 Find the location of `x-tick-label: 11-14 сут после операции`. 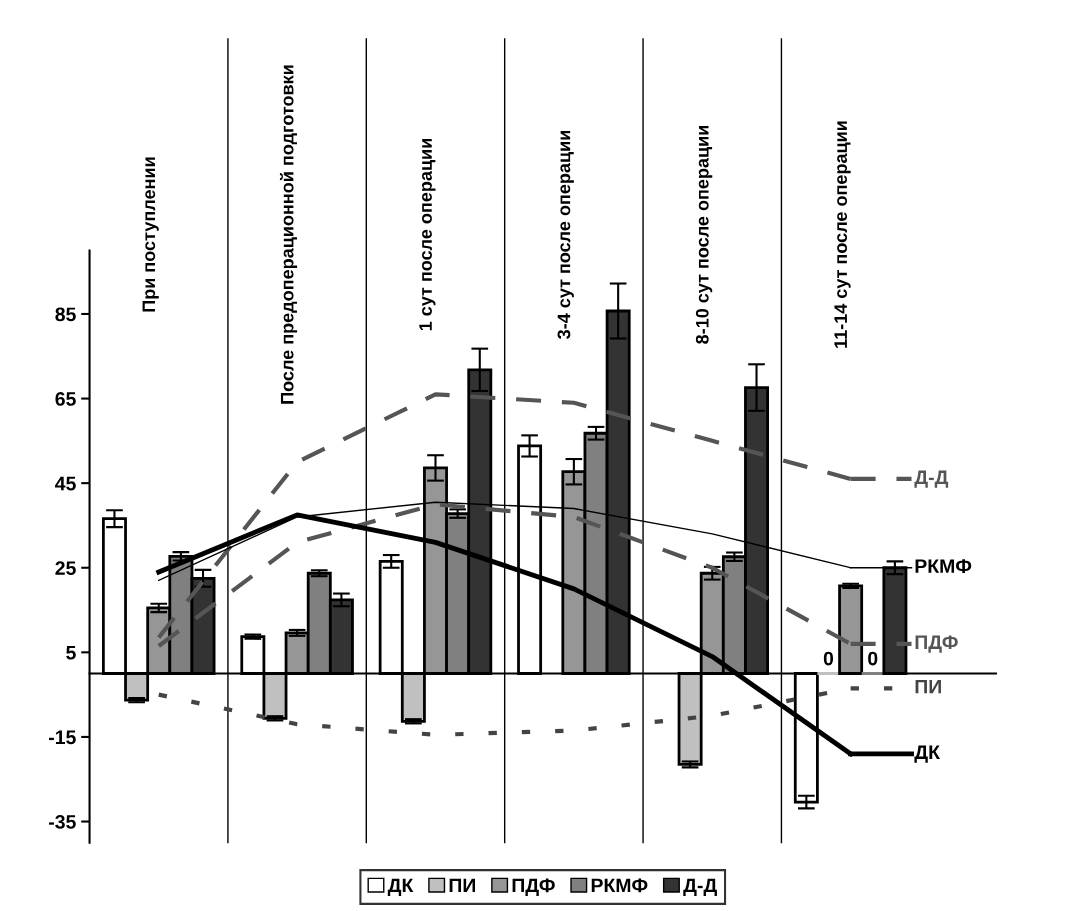

x-tick-label: 11-14 сут после операции is located at coordinates (842, 234).